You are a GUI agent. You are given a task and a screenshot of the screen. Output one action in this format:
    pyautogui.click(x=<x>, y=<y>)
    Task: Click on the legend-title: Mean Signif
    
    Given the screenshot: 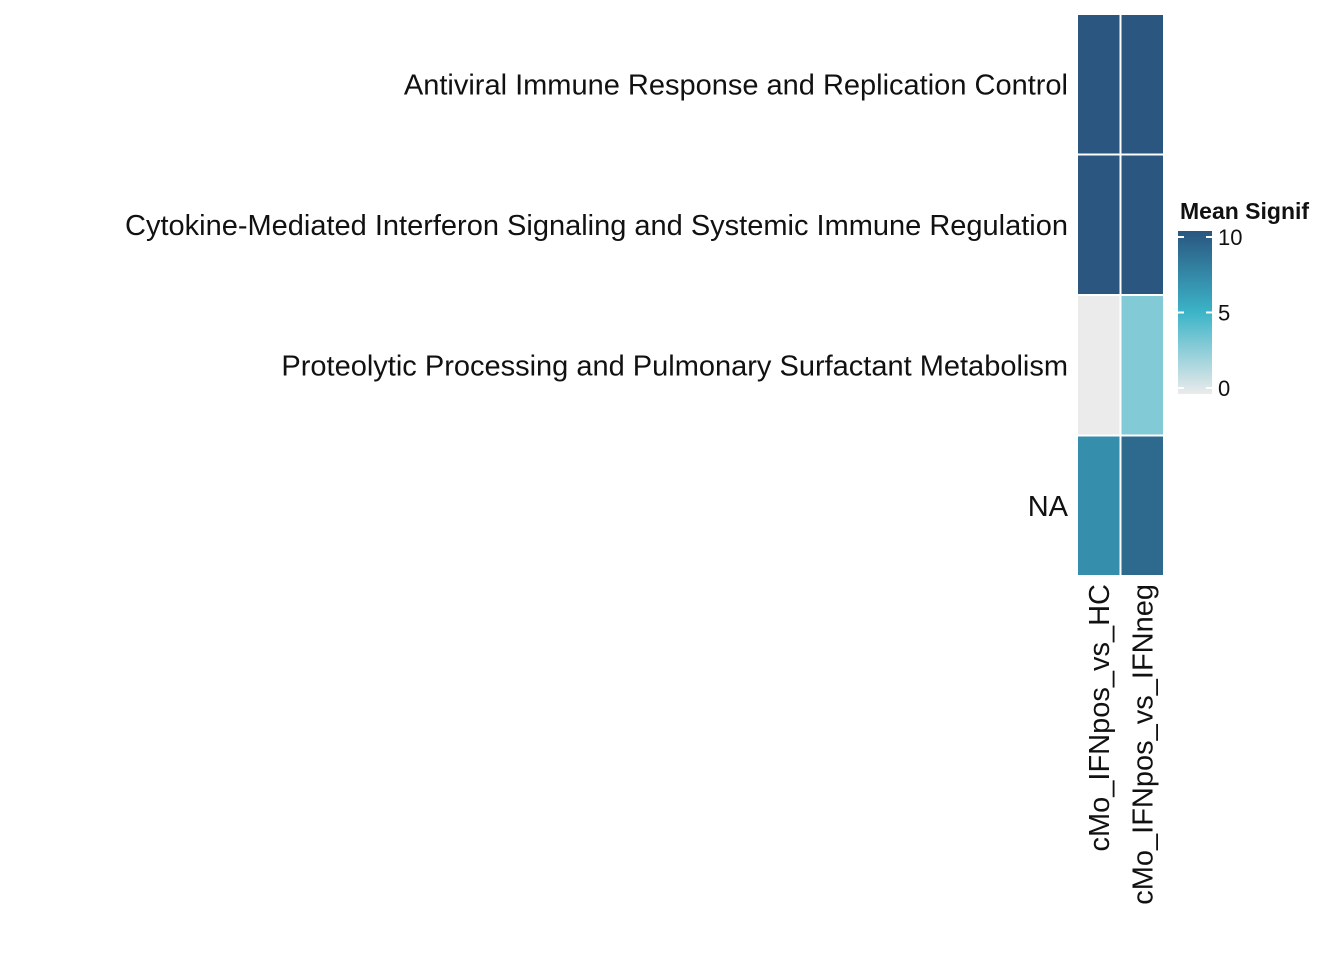 What is the action you would take?
    pyautogui.click(x=1244, y=211)
    